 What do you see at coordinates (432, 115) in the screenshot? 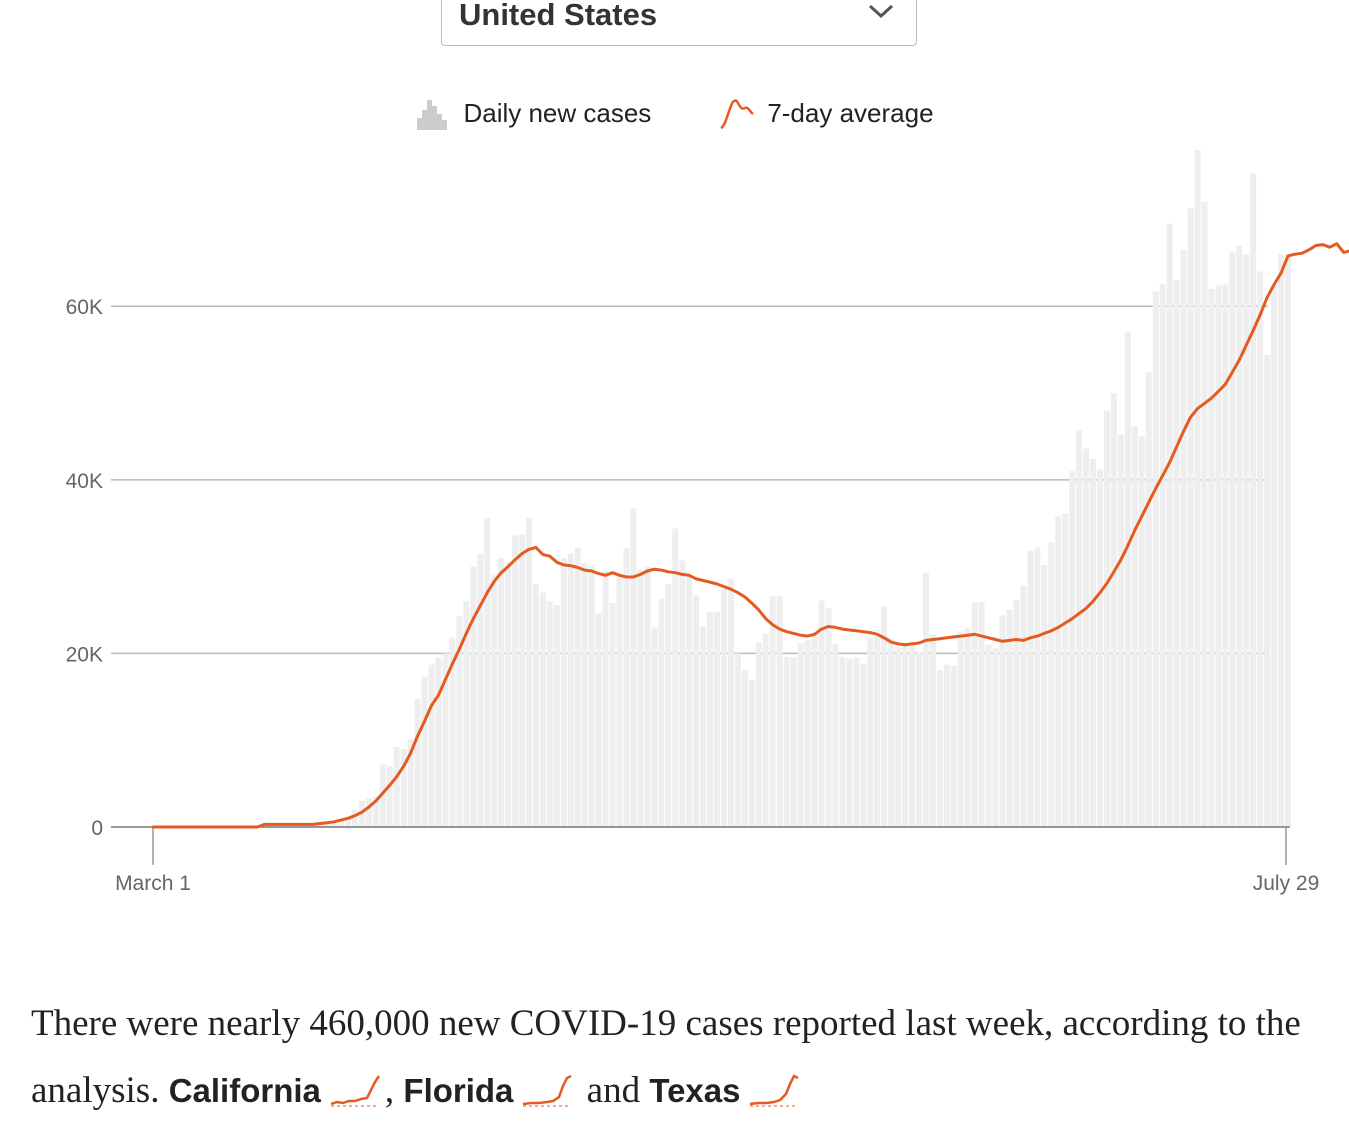
I see `bar-histogram-icon` at bounding box center [432, 115].